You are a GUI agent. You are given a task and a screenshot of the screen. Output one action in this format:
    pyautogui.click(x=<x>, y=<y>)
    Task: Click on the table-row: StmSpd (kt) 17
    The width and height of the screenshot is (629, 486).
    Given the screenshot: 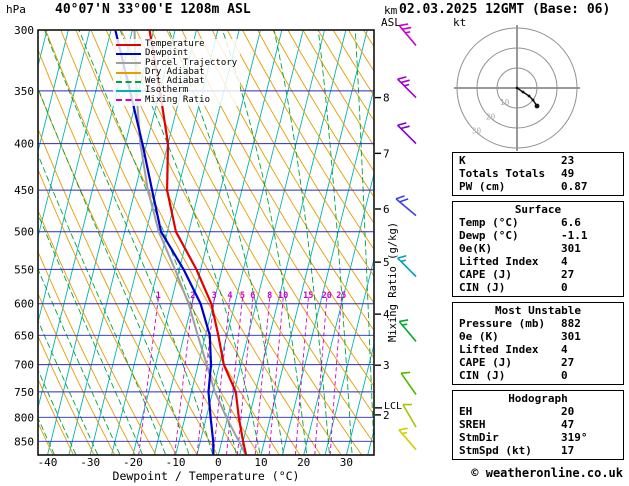 What is the action you would take?
    pyautogui.click(x=538, y=450)
    